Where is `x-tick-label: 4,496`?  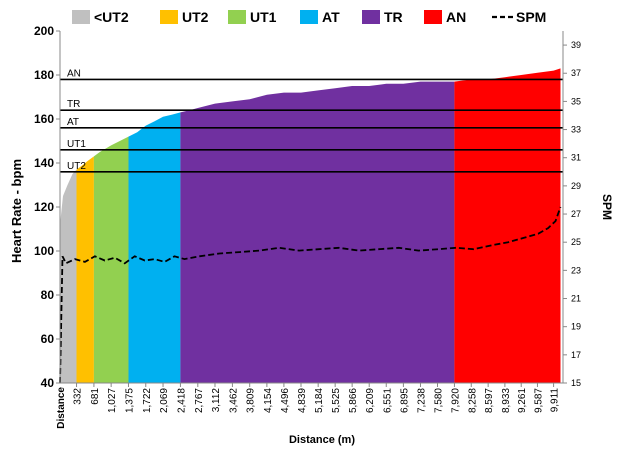
x-tick-label: 4,496 is located at coordinates (285, 400).